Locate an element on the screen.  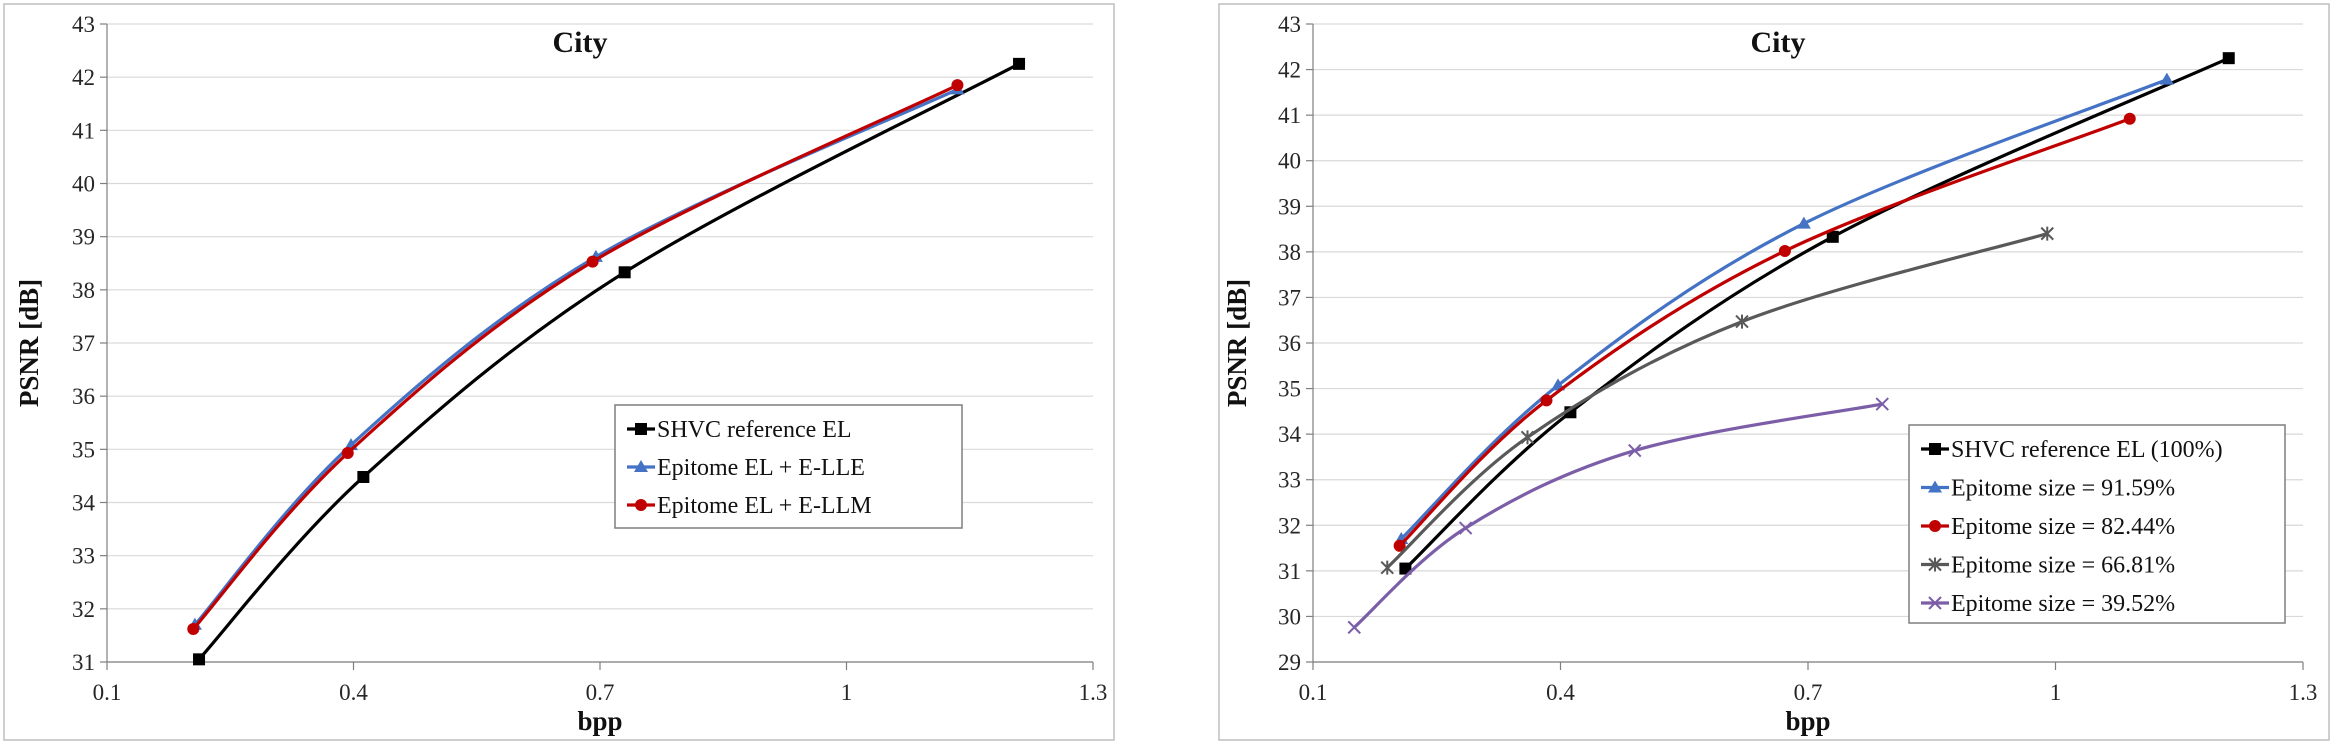
legend-label: SHVC reference EL is located at coordinates (754, 430).